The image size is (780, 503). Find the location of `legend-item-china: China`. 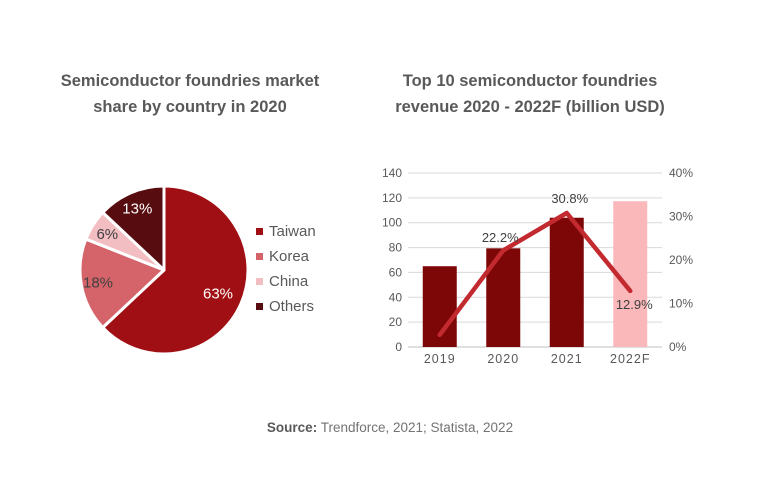

legend-item-china: China is located at coordinates (286, 281).